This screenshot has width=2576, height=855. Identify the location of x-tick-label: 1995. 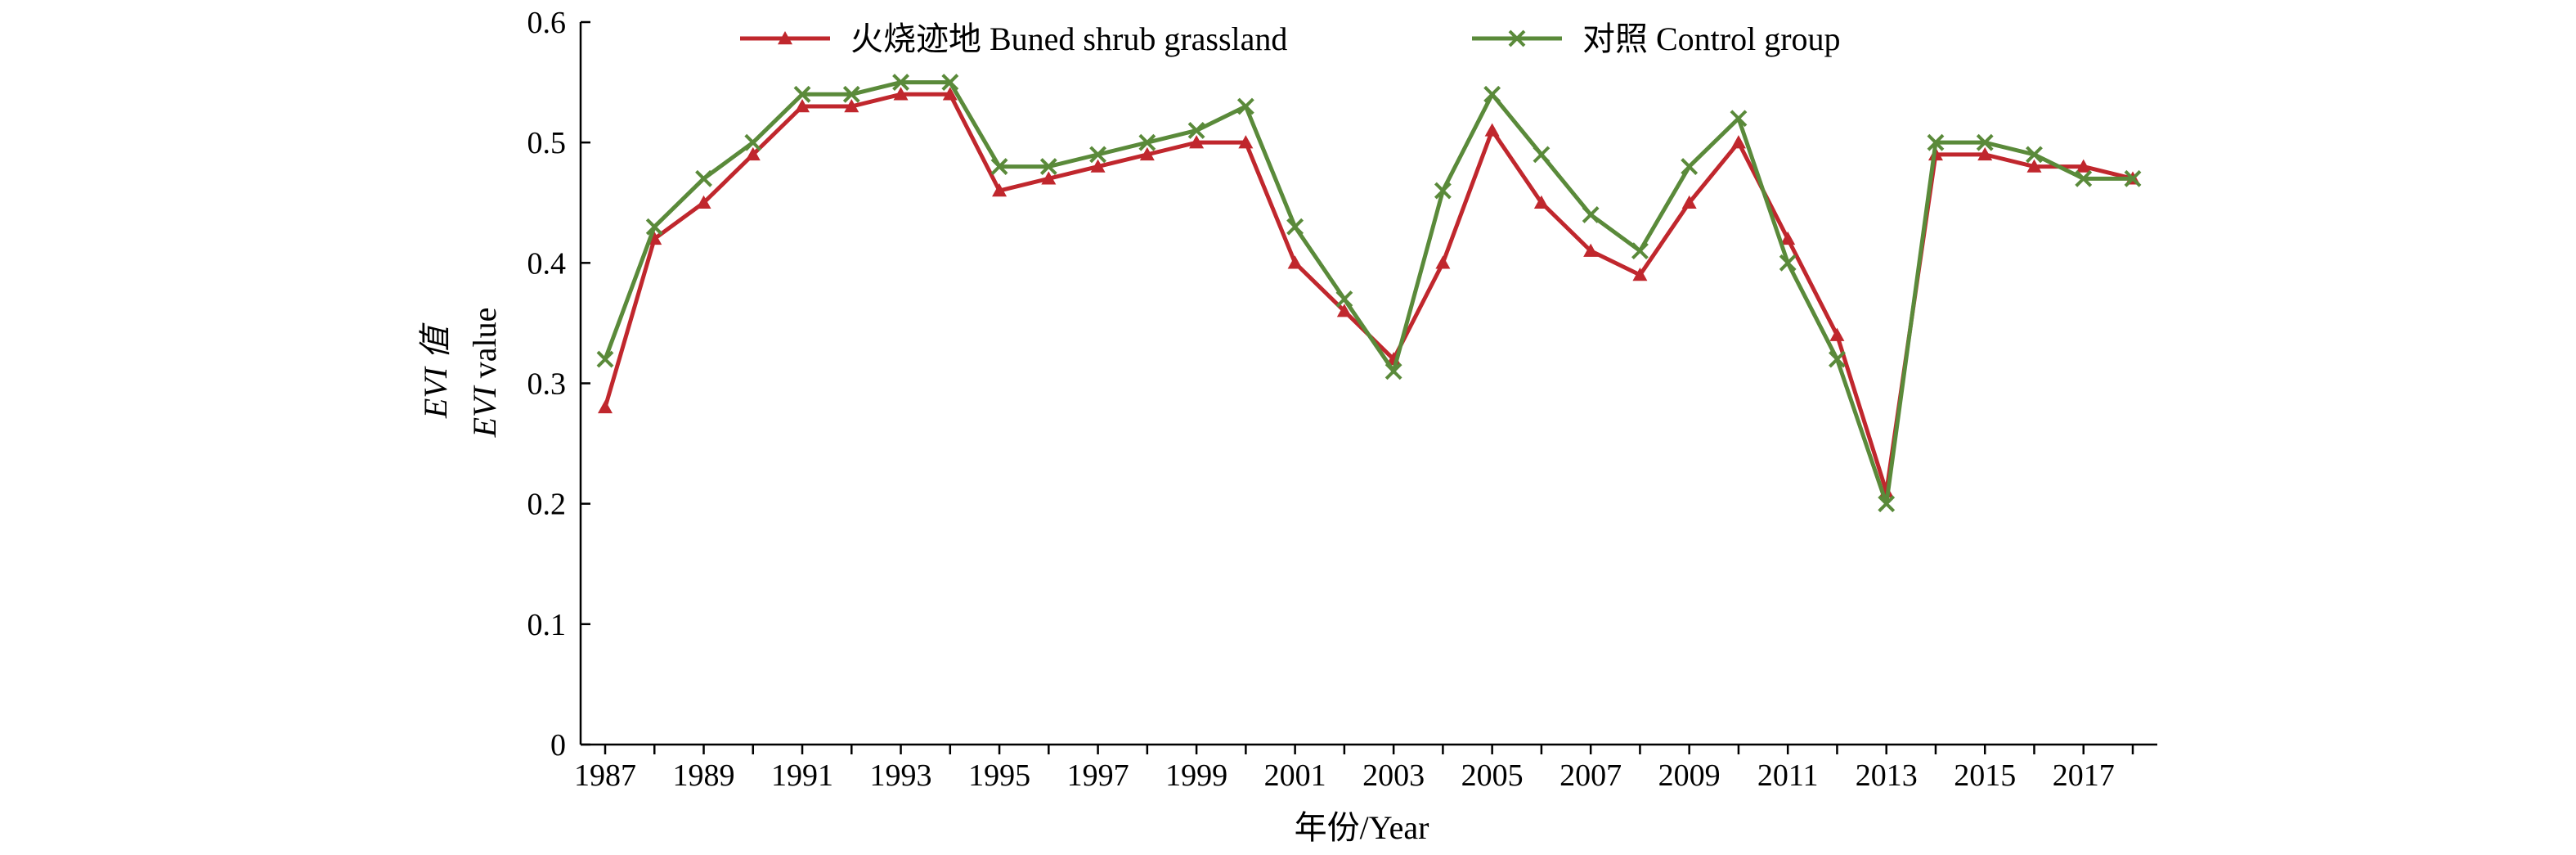
(999, 776).